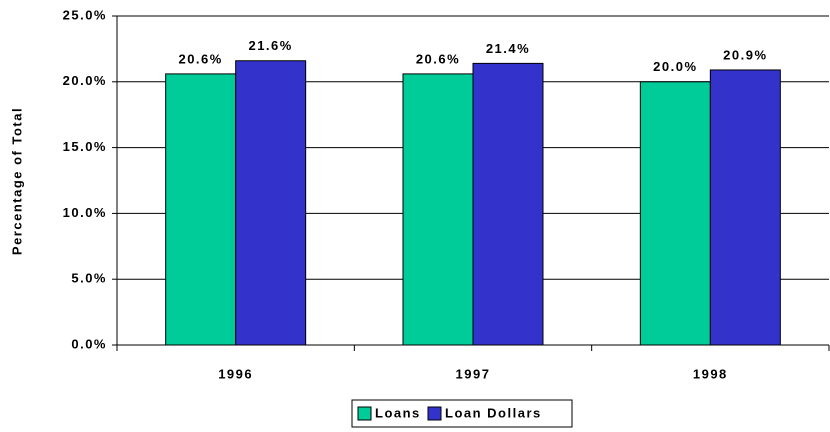 The height and width of the screenshot is (432, 830). Describe the element at coordinates (473, 373) in the screenshot. I see `x-tick-label: 1997` at that location.